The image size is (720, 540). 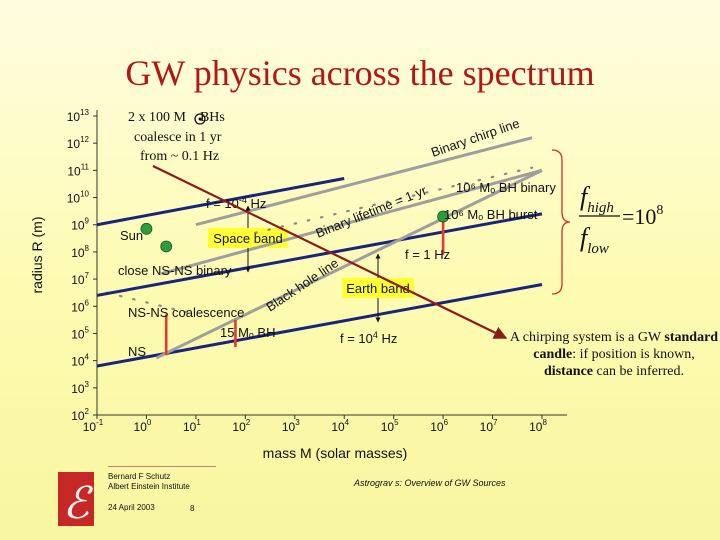 I want to click on bh-binary-label: 10⁶ Mₒ BH binary, so click(x=506, y=187).